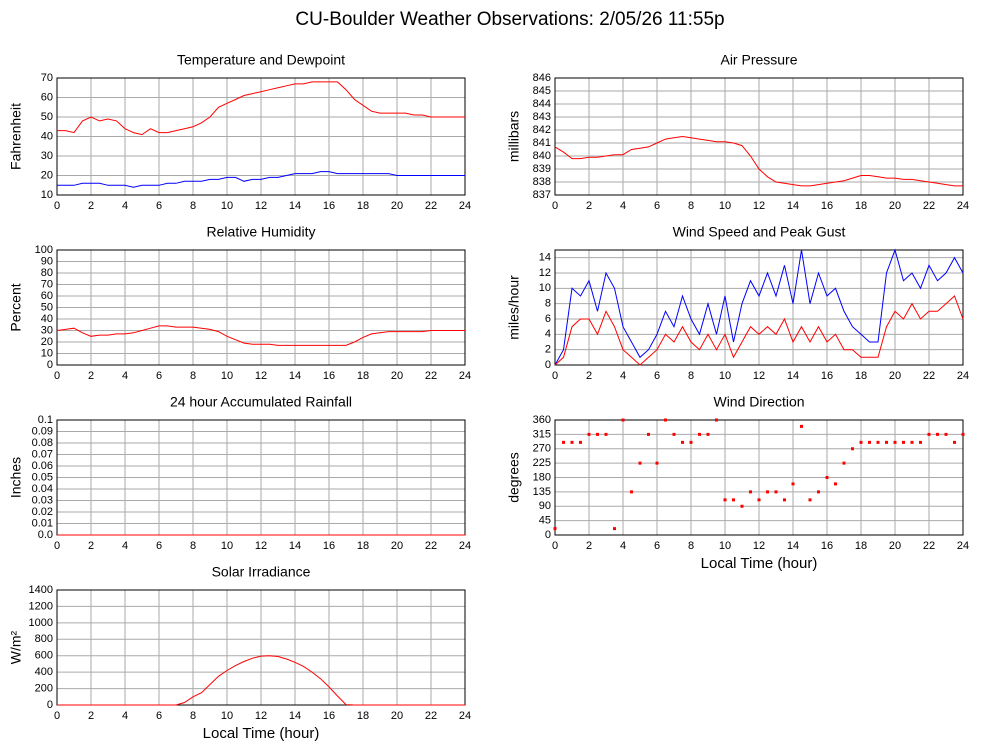 Image resolution: width=1000 pixels, height=745 pixels. What do you see at coordinates (542, 463) in the screenshot?
I see `y-tick-label: 225` at bounding box center [542, 463].